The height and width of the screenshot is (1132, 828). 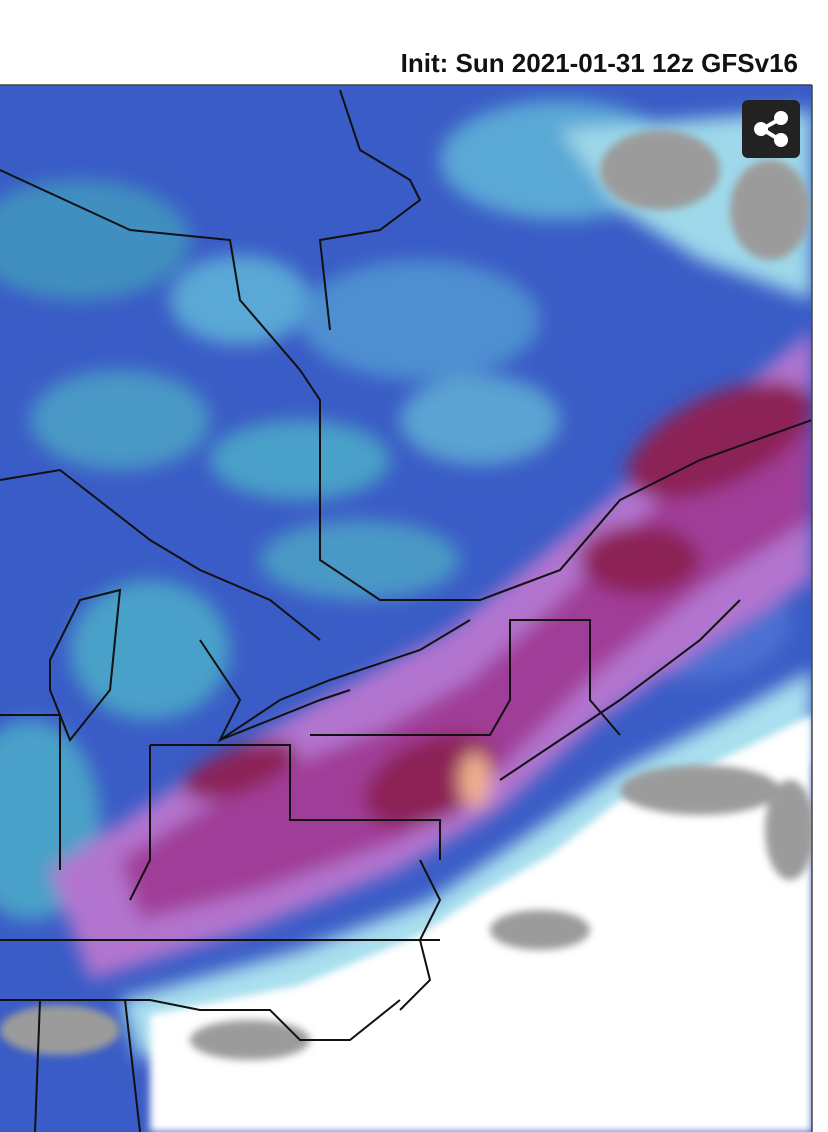 I want to click on share-button, so click(x=771, y=129).